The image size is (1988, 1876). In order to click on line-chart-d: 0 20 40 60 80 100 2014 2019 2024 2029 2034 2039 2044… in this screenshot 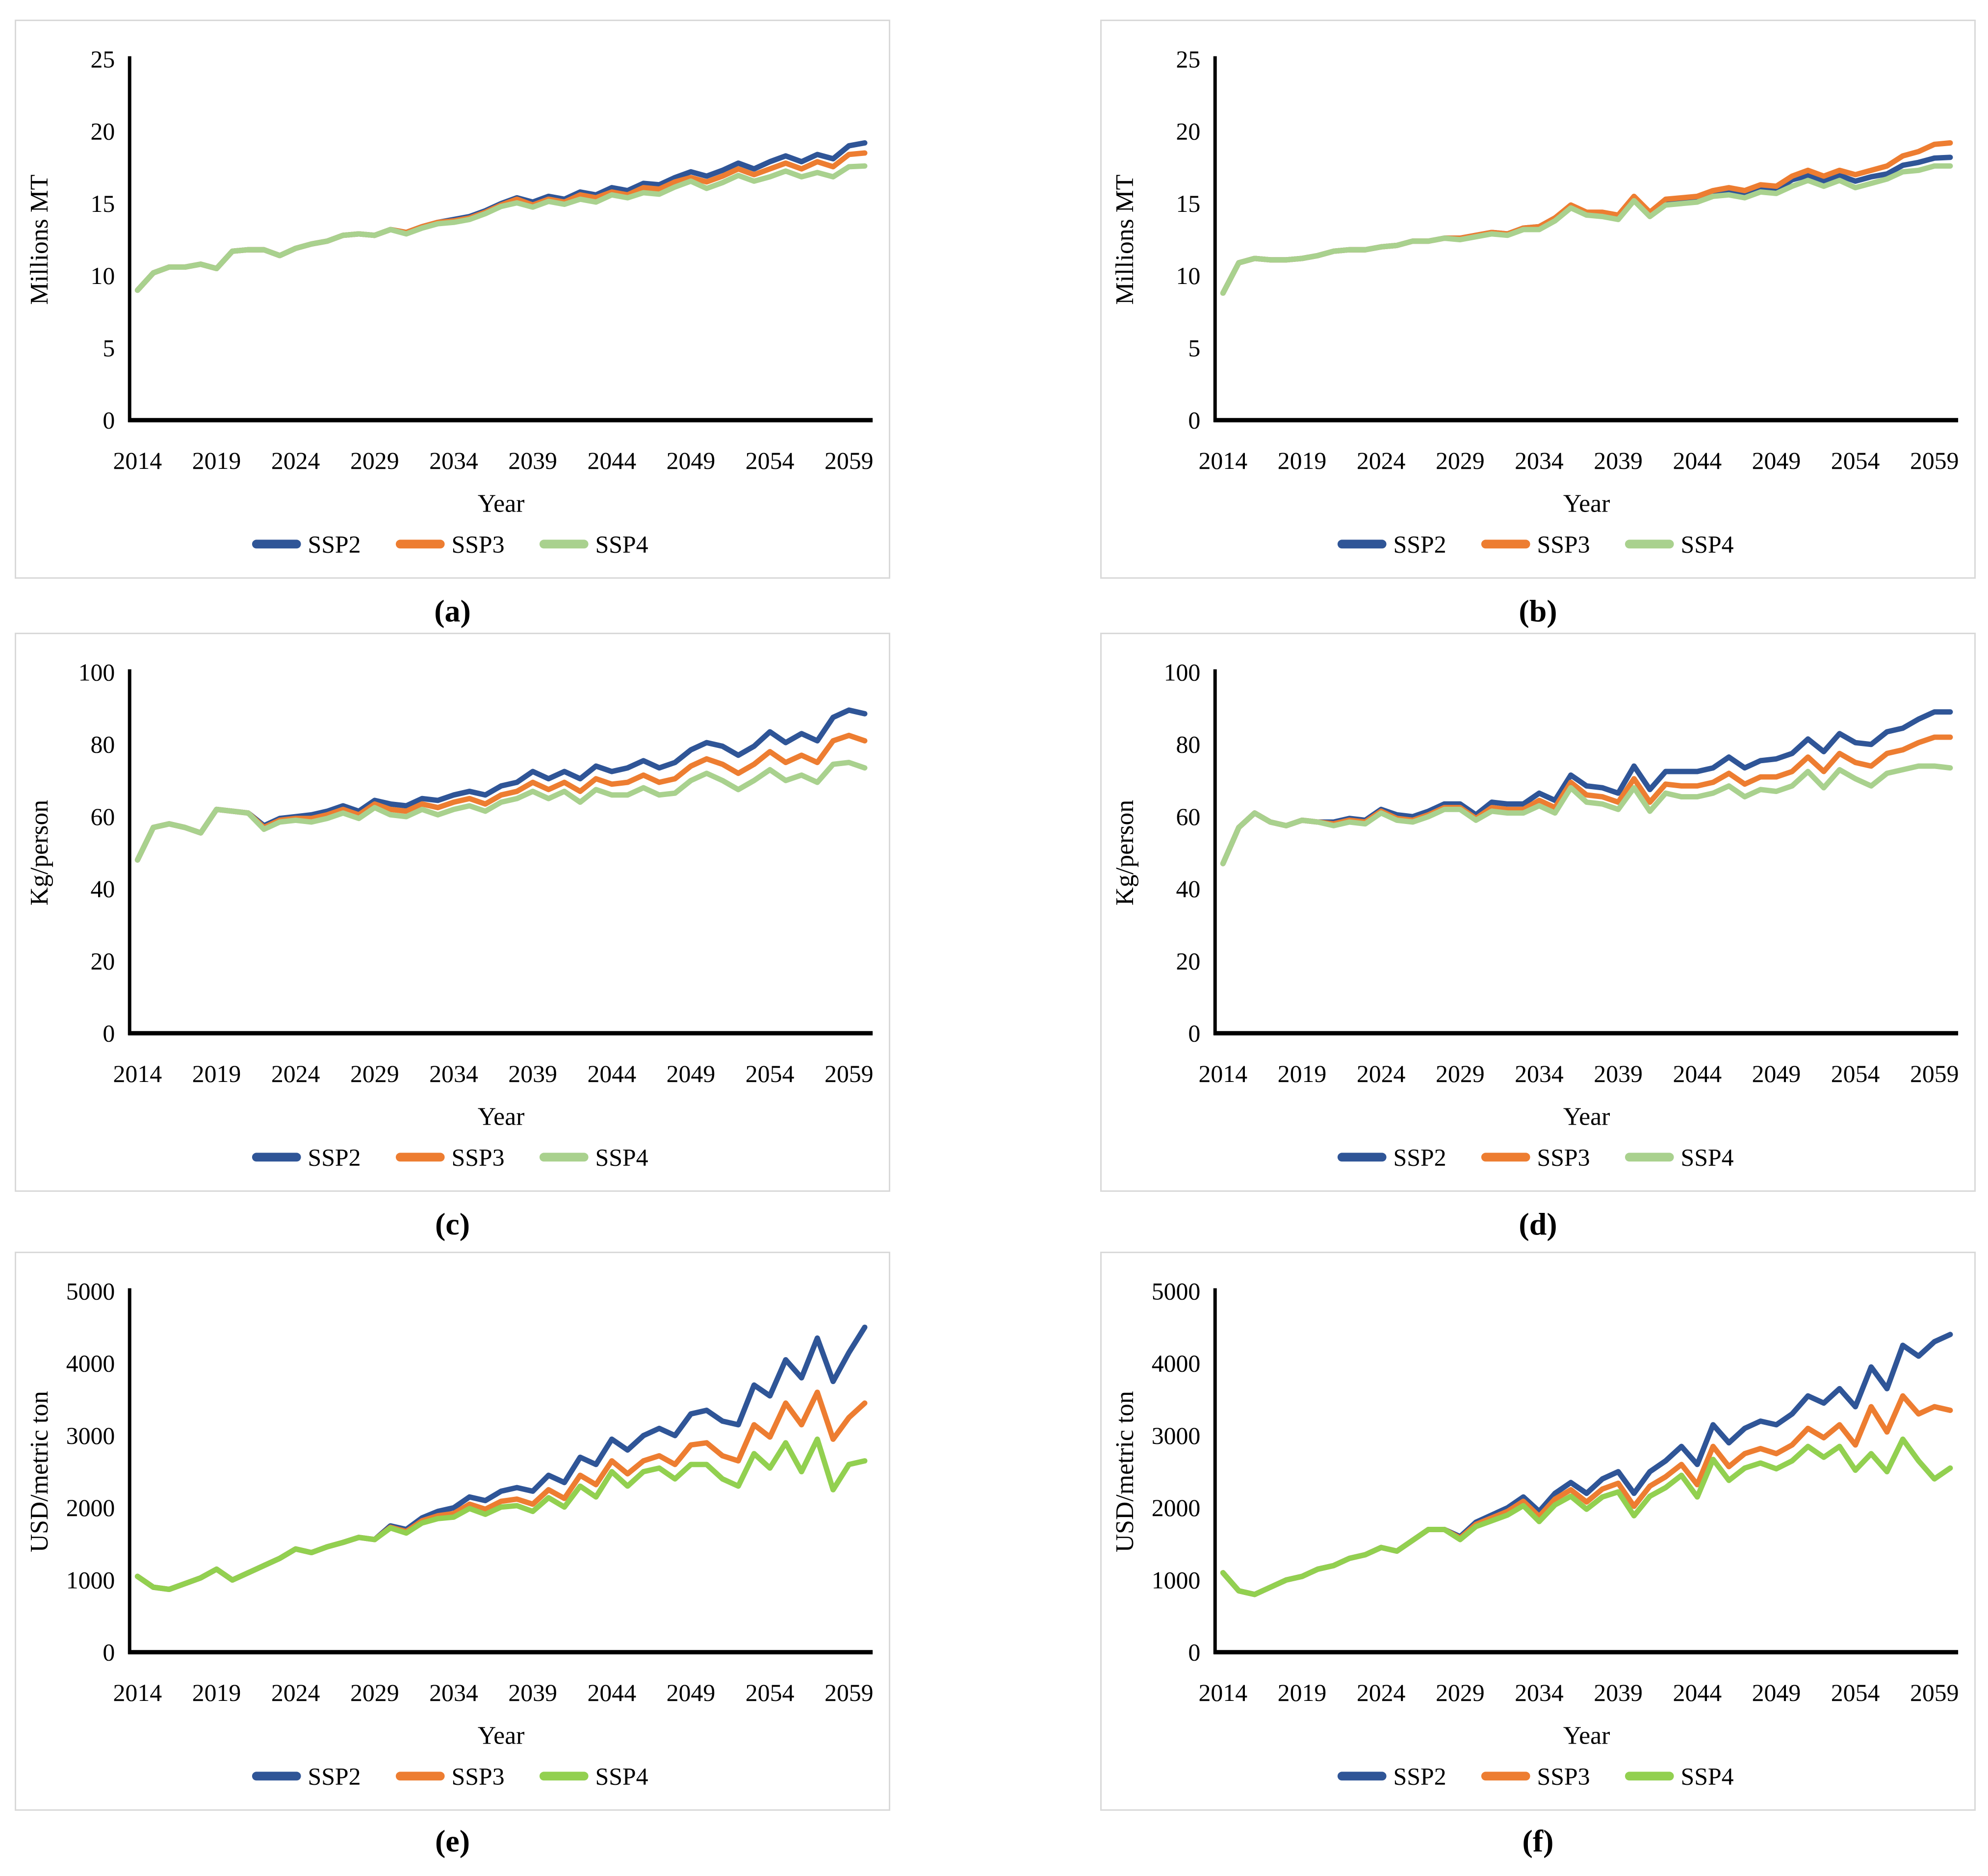, I will do `click(1535, 915)`.